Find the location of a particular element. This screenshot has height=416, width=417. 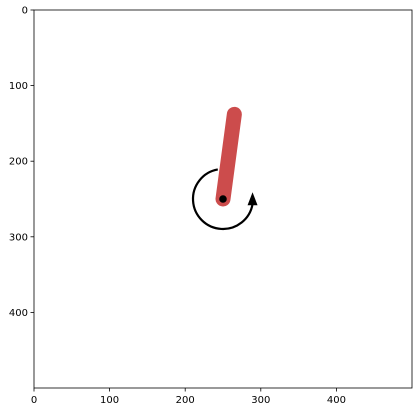

pendulum-pole is located at coordinates (228, 156).